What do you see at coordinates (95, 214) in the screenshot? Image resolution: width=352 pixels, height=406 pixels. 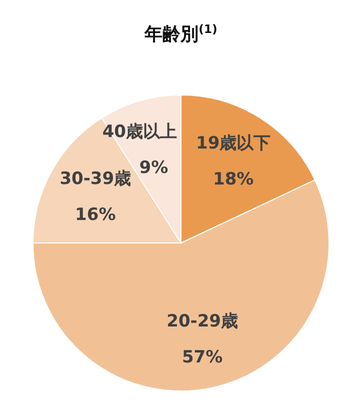 I see `data-label: 16%` at bounding box center [95, 214].